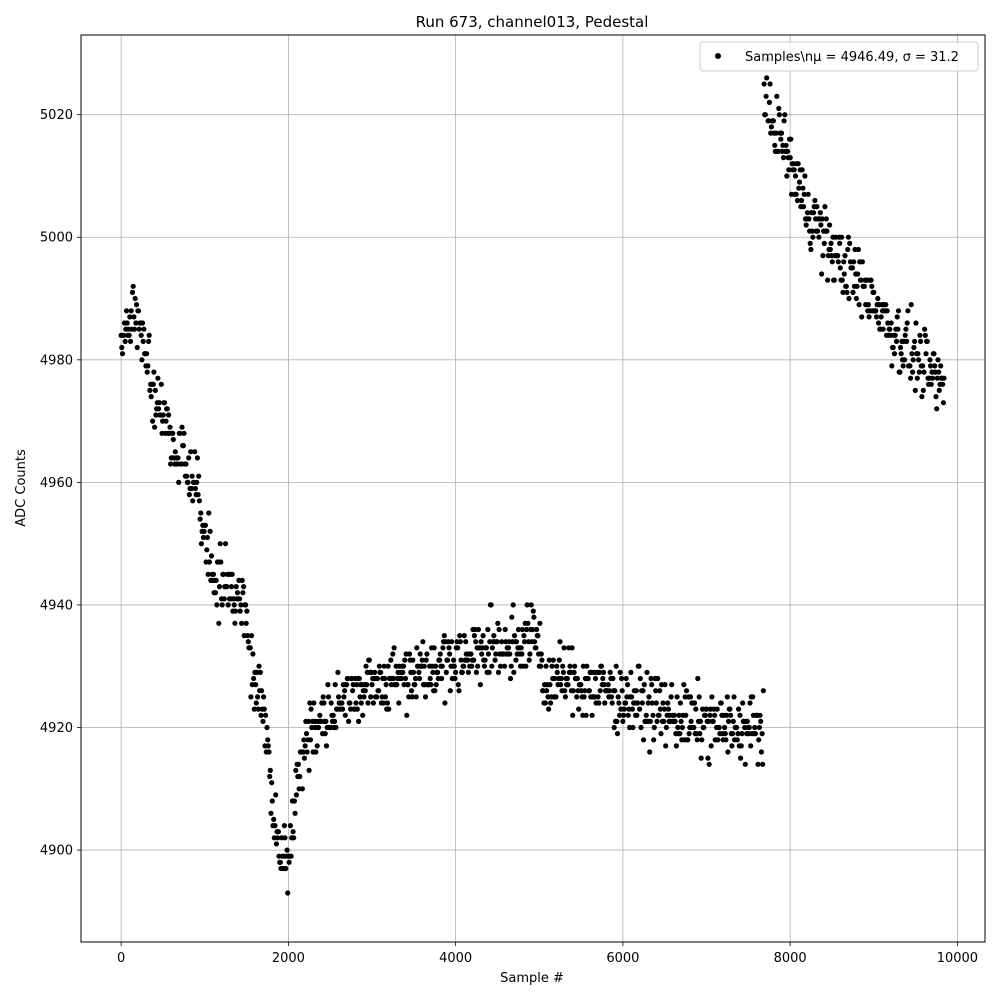 This screenshot has height=1000, width=1000. I want to click on y-axis-label: ADC Counts, so click(21, 488).